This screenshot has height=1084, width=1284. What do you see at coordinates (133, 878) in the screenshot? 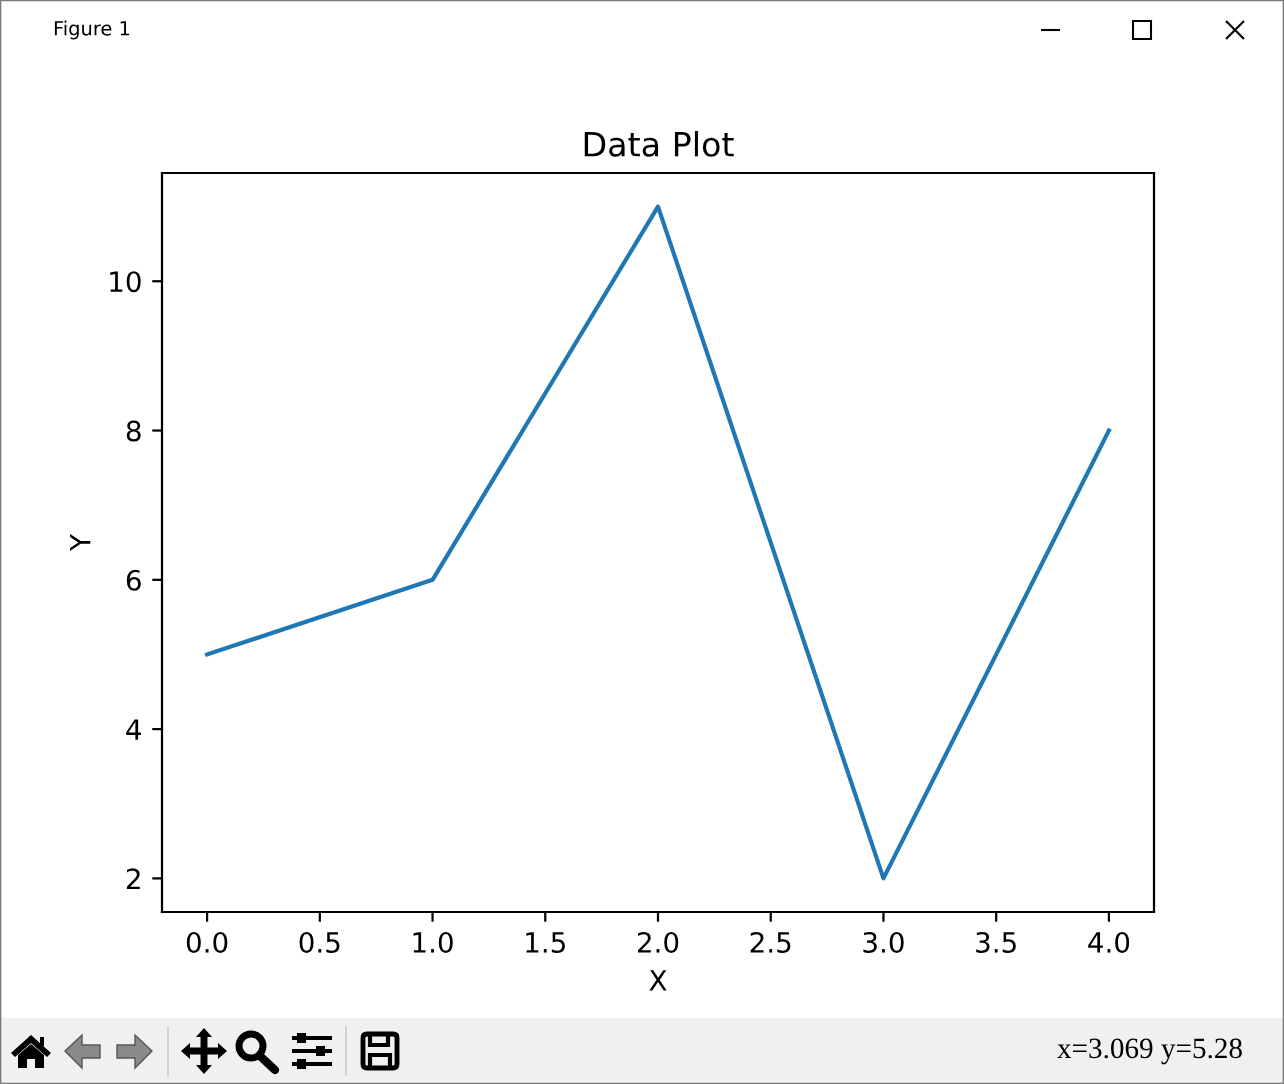
I see `y-tick-label: 2` at bounding box center [133, 878].